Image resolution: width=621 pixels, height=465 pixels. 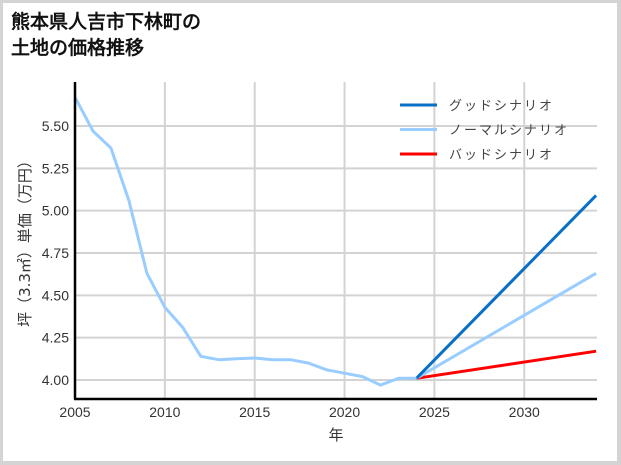 I want to click on y-tick-label: 5.50, so click(x=55, y=126).